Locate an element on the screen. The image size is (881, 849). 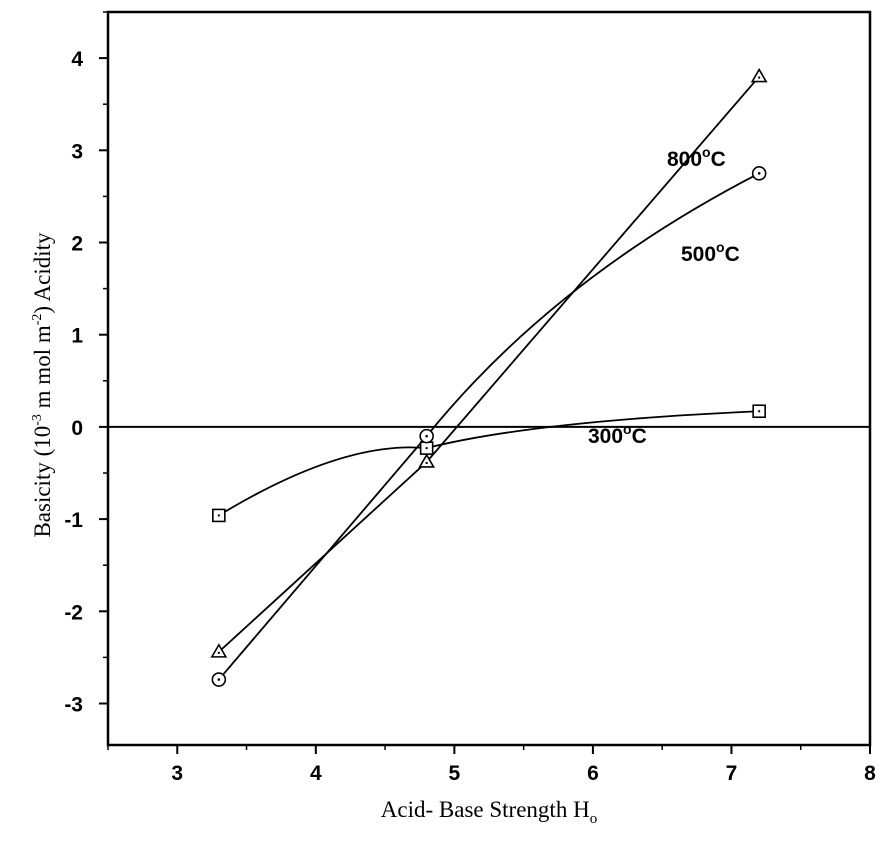
x-axis-ticks: 3 4 5 6 7 8 is located at coordinates (491, 765).